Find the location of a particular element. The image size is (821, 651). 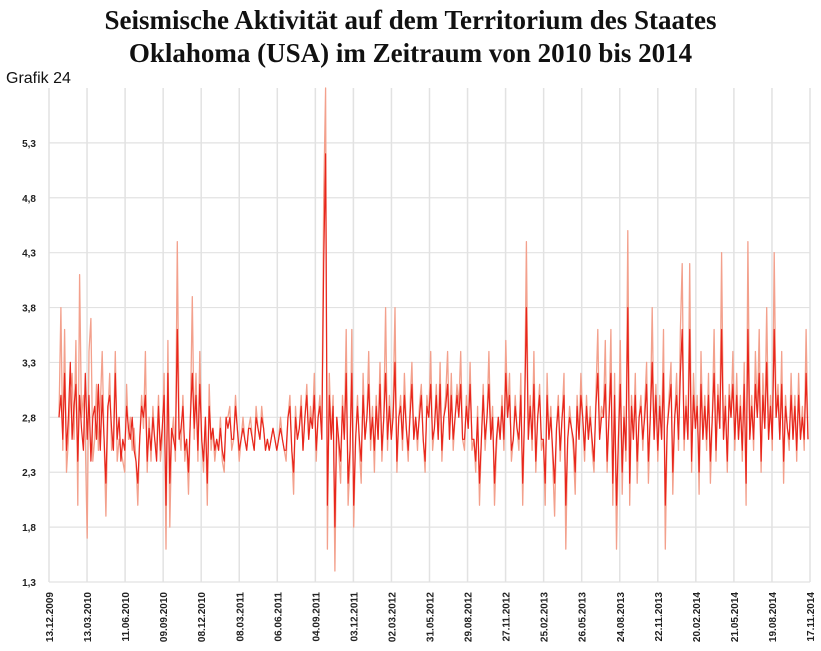

x-tick-label: 22.11.2013 is located at coordinates (659, 617).